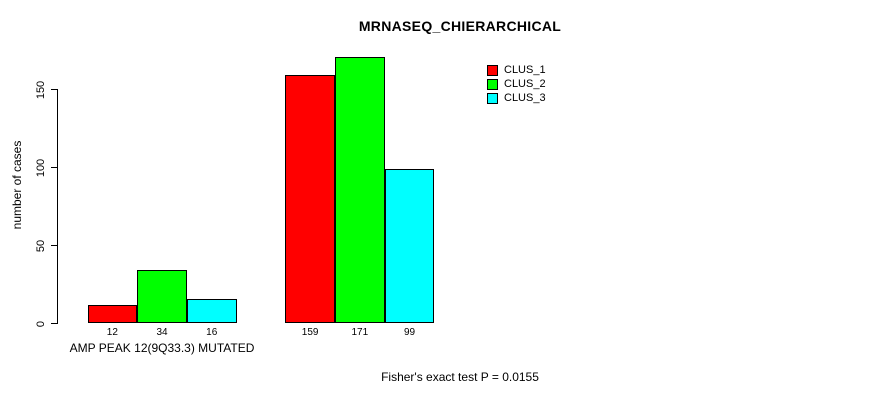  Describe the element at coordinates (112, 332) in the screenshot. I see `bar-value-label: 12` at that location.